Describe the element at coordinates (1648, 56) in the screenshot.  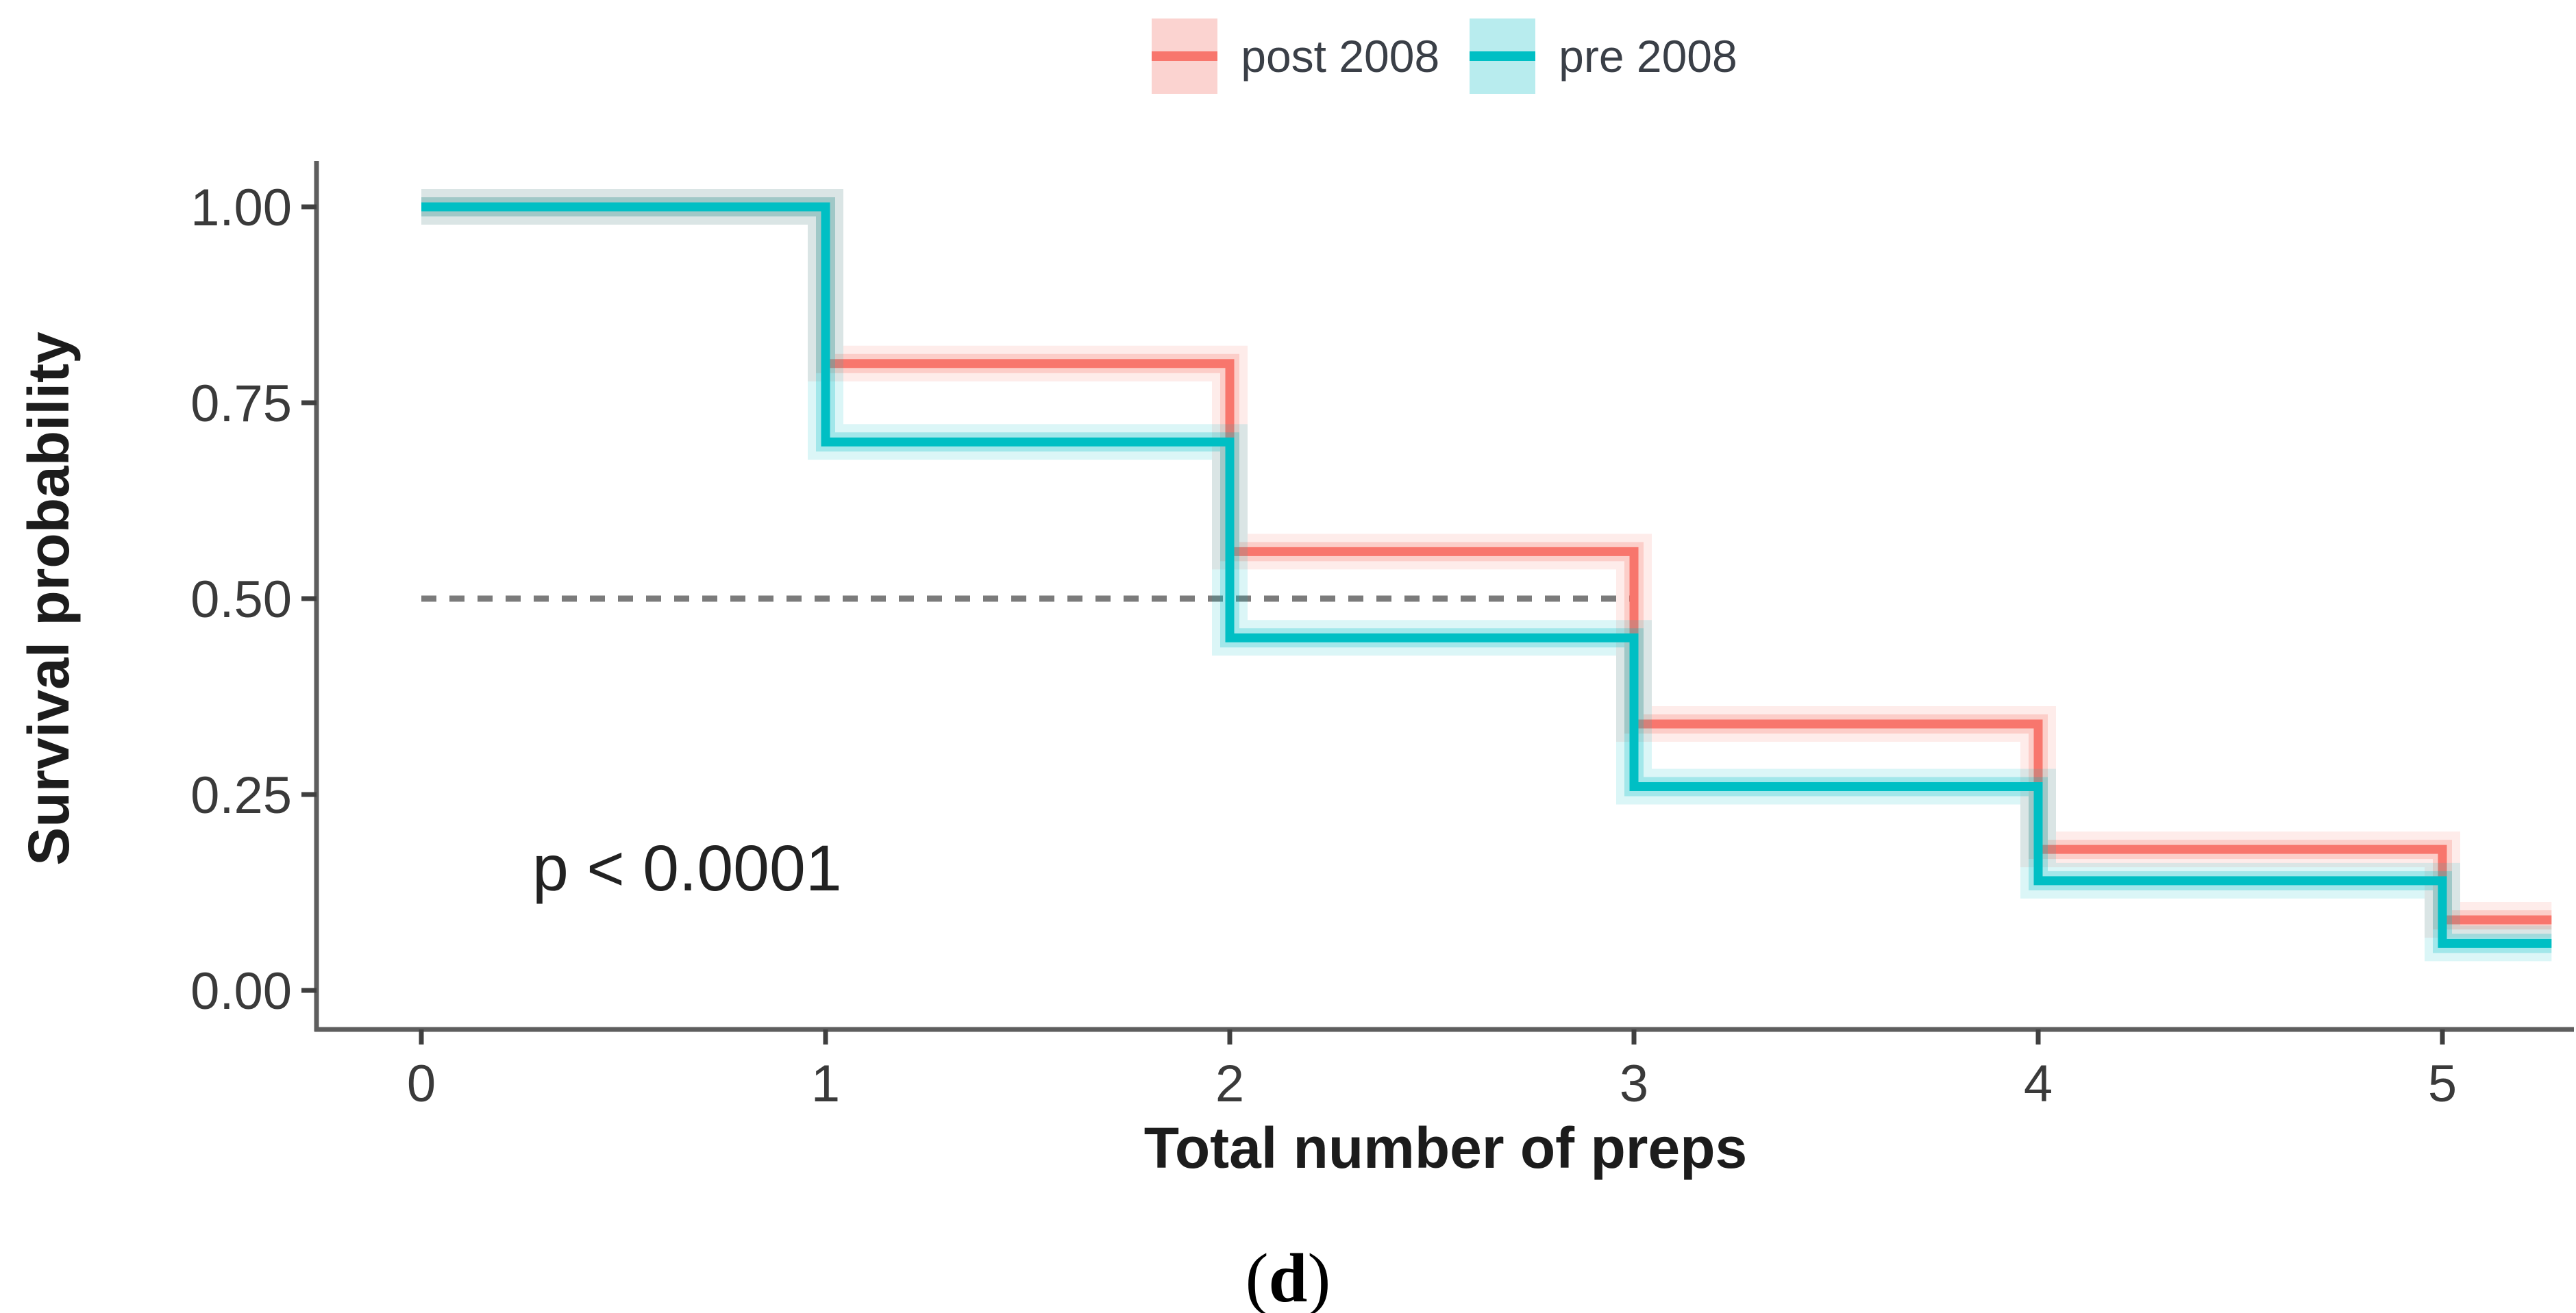
I see `legend-label-pre-2008: pre 2008` at that location.